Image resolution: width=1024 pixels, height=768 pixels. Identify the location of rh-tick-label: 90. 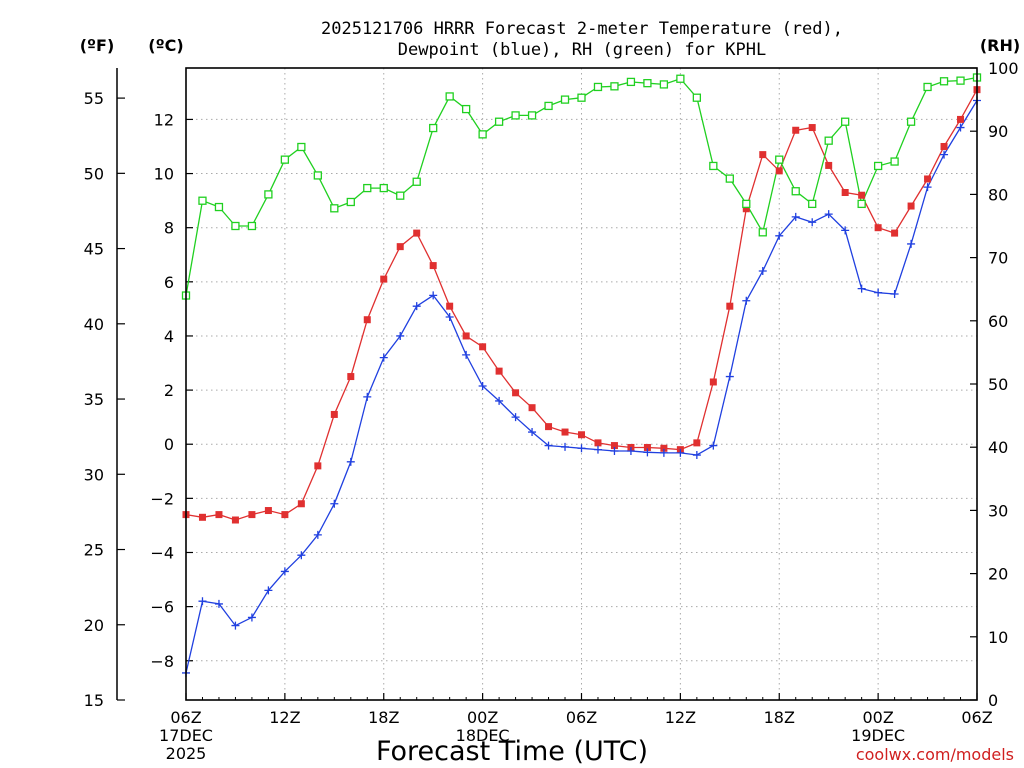
(998, 131).